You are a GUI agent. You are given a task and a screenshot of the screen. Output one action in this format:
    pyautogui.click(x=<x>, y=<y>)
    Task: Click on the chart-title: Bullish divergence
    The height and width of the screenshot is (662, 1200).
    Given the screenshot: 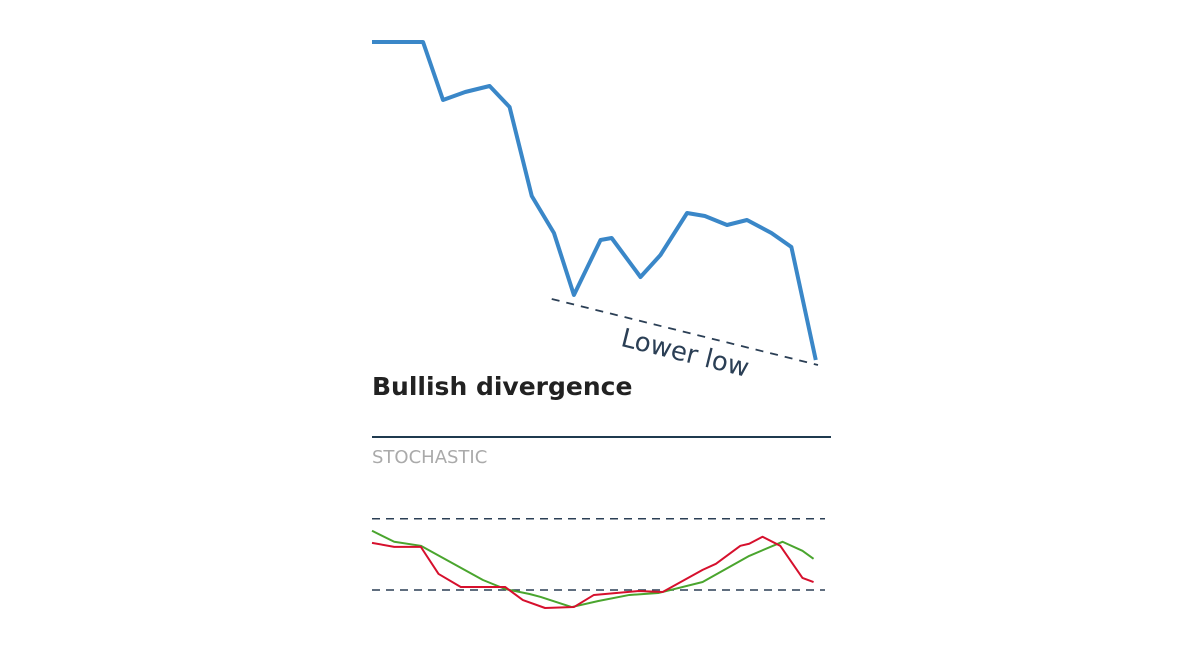 What is the action you would take?
    pyautogui.click(x=502, y=386)
    